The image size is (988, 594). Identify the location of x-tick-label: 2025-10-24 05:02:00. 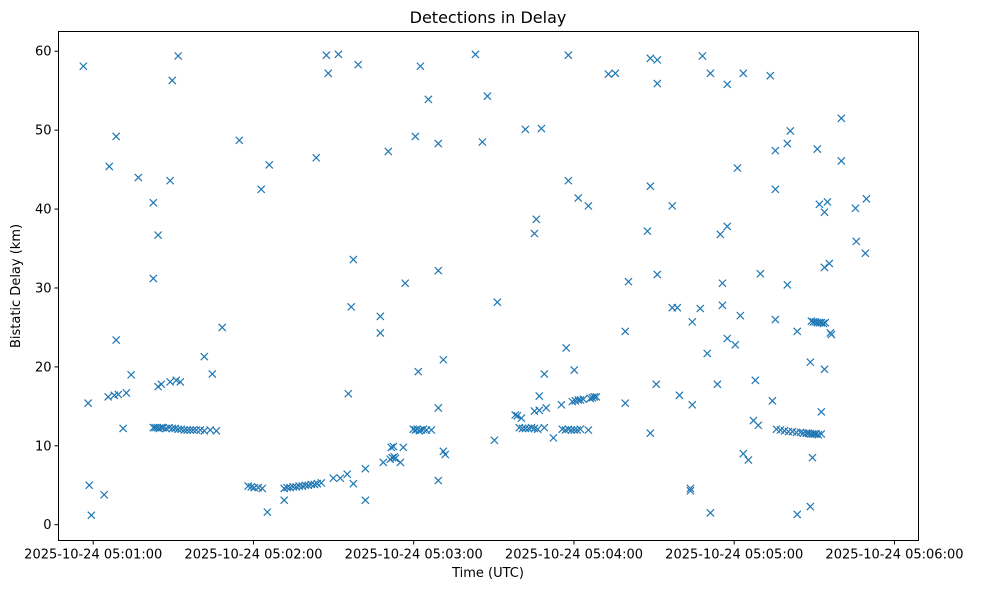
(253, 555).